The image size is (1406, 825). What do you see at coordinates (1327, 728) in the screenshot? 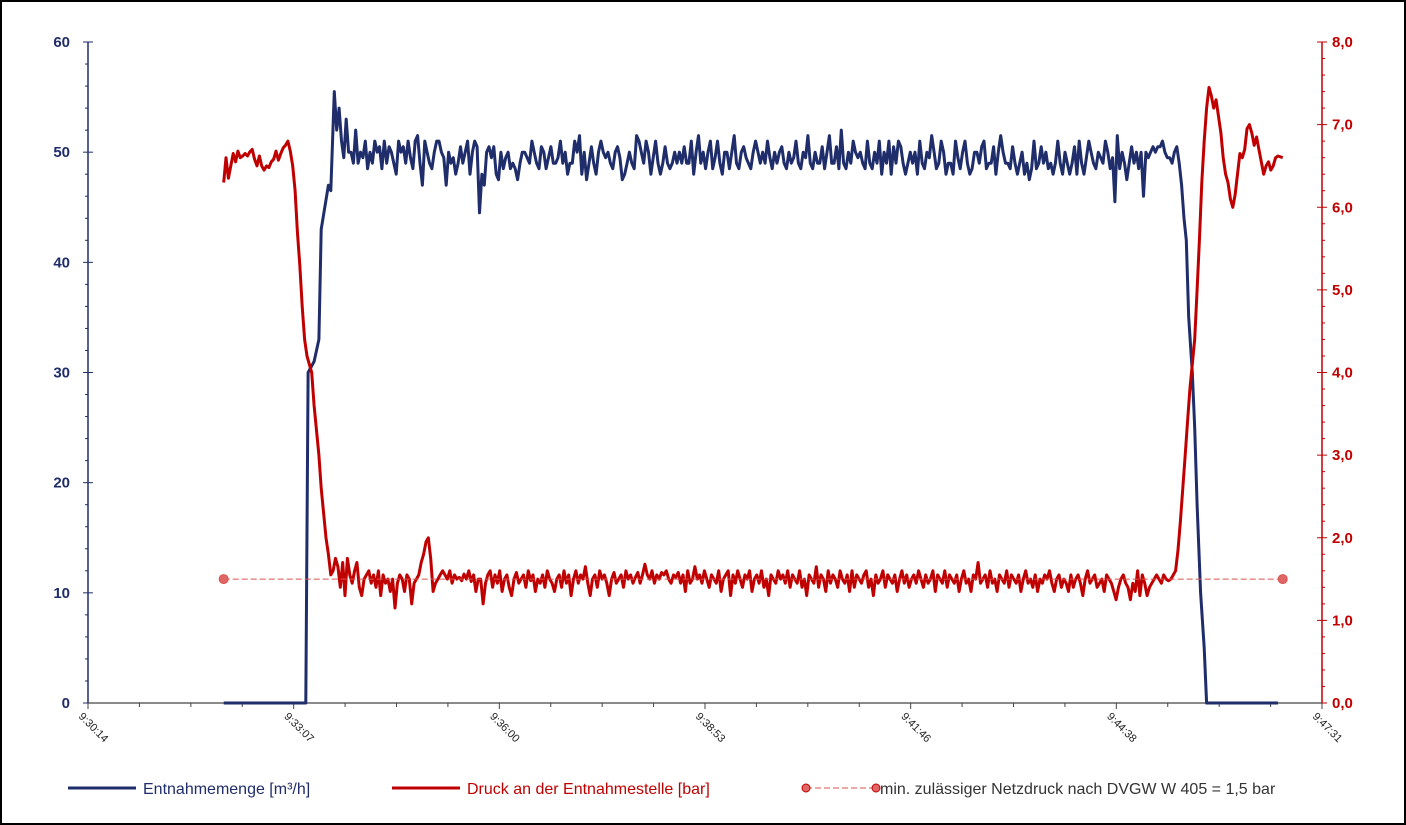
I see `x-tick-label: 9:47:31` at bounding box center [1327, 728].